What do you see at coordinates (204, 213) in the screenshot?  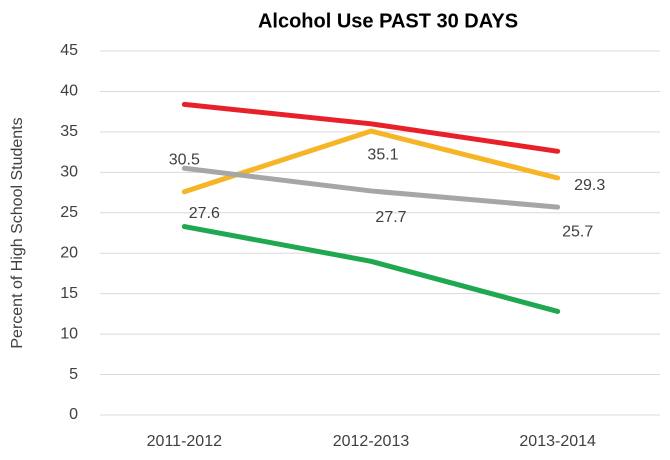 I see `data-label: 27.6` at bounding box center [204, 213].